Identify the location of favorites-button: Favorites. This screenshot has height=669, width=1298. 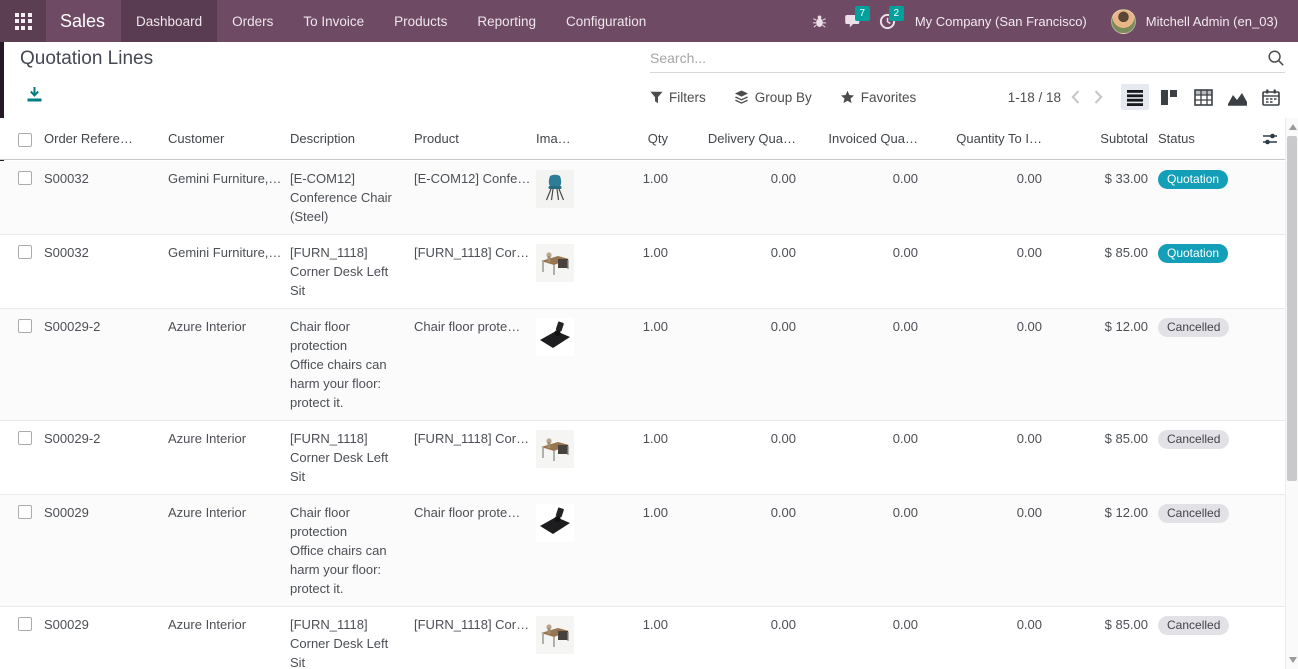
(878, 97).